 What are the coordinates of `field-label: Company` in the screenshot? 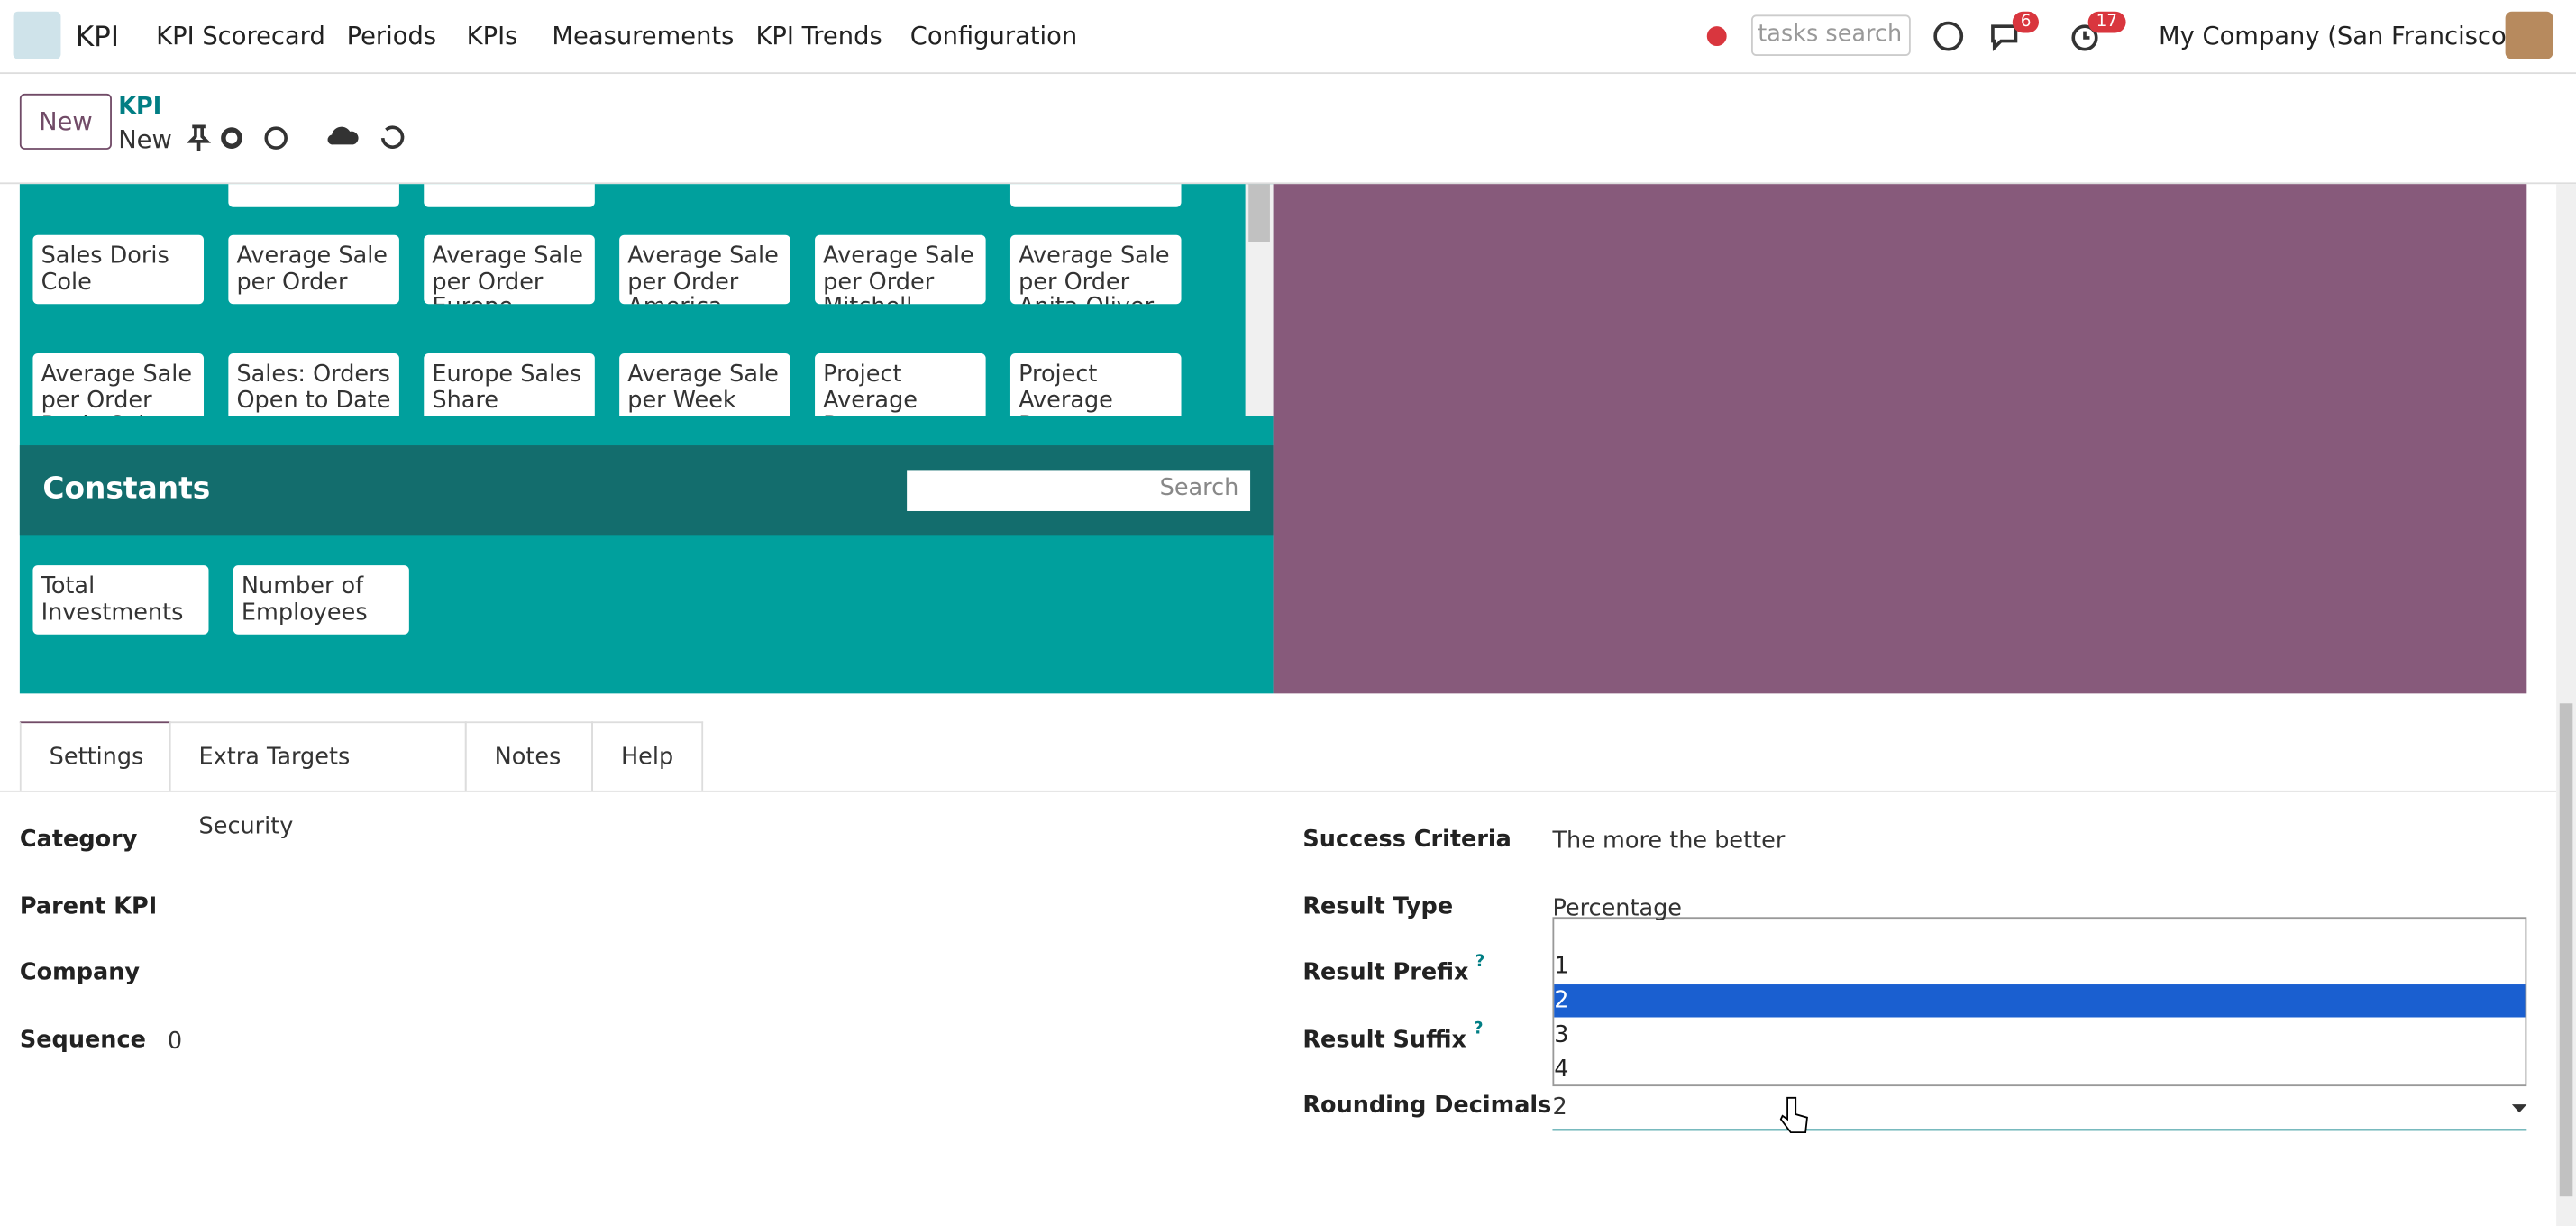 It's located at (80, 972).